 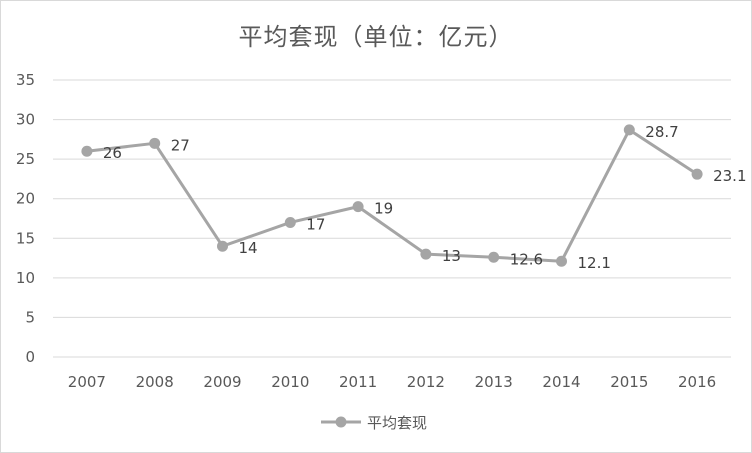 What do you see at coordinates (180, 145) in the screenshot?
I see `data-label: 27` at bounding box center [180, 145].